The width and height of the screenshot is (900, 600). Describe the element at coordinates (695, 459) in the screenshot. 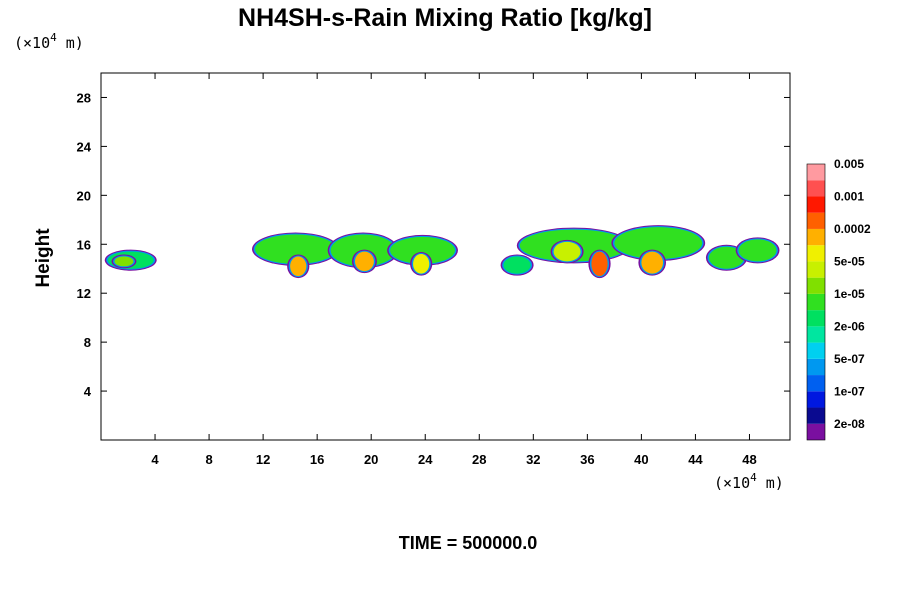

I see `x-tick-label: 44` at that location.